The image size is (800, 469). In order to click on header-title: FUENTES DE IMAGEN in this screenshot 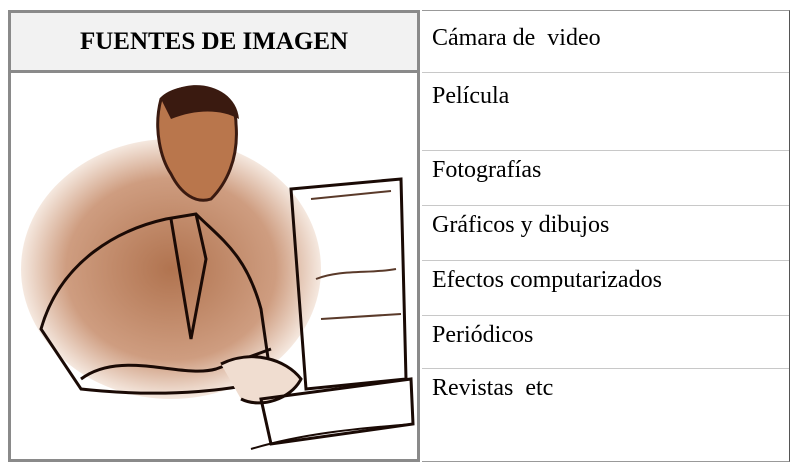, I will do `click(214, 43)`.